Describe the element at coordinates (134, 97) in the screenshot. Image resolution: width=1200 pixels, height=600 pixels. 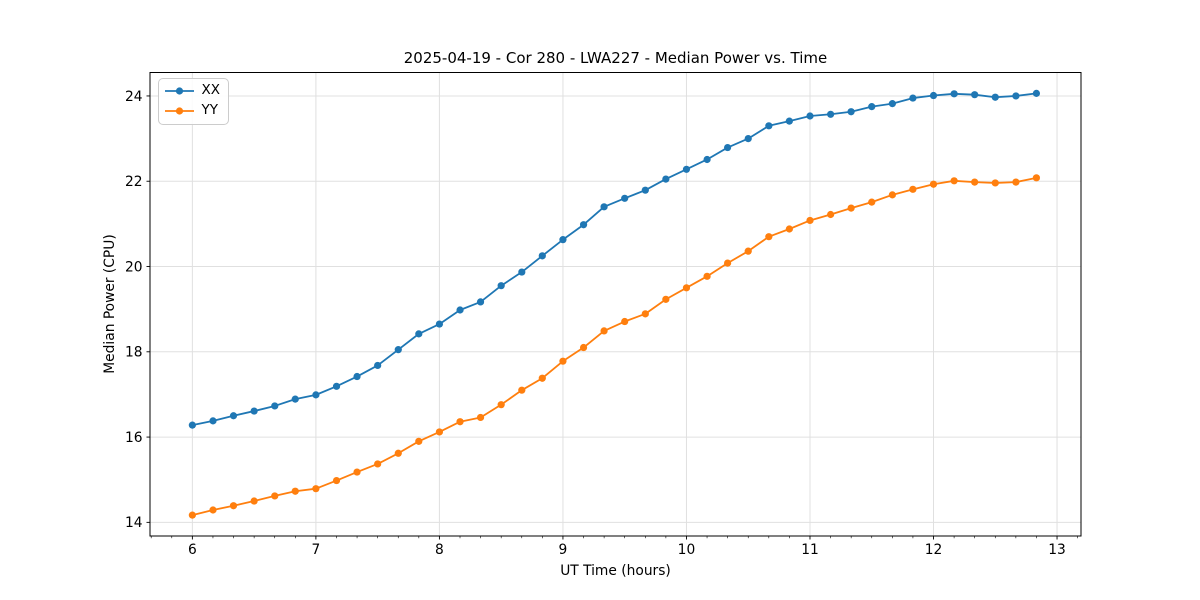
I see `y-tick-label: 24` at that location.